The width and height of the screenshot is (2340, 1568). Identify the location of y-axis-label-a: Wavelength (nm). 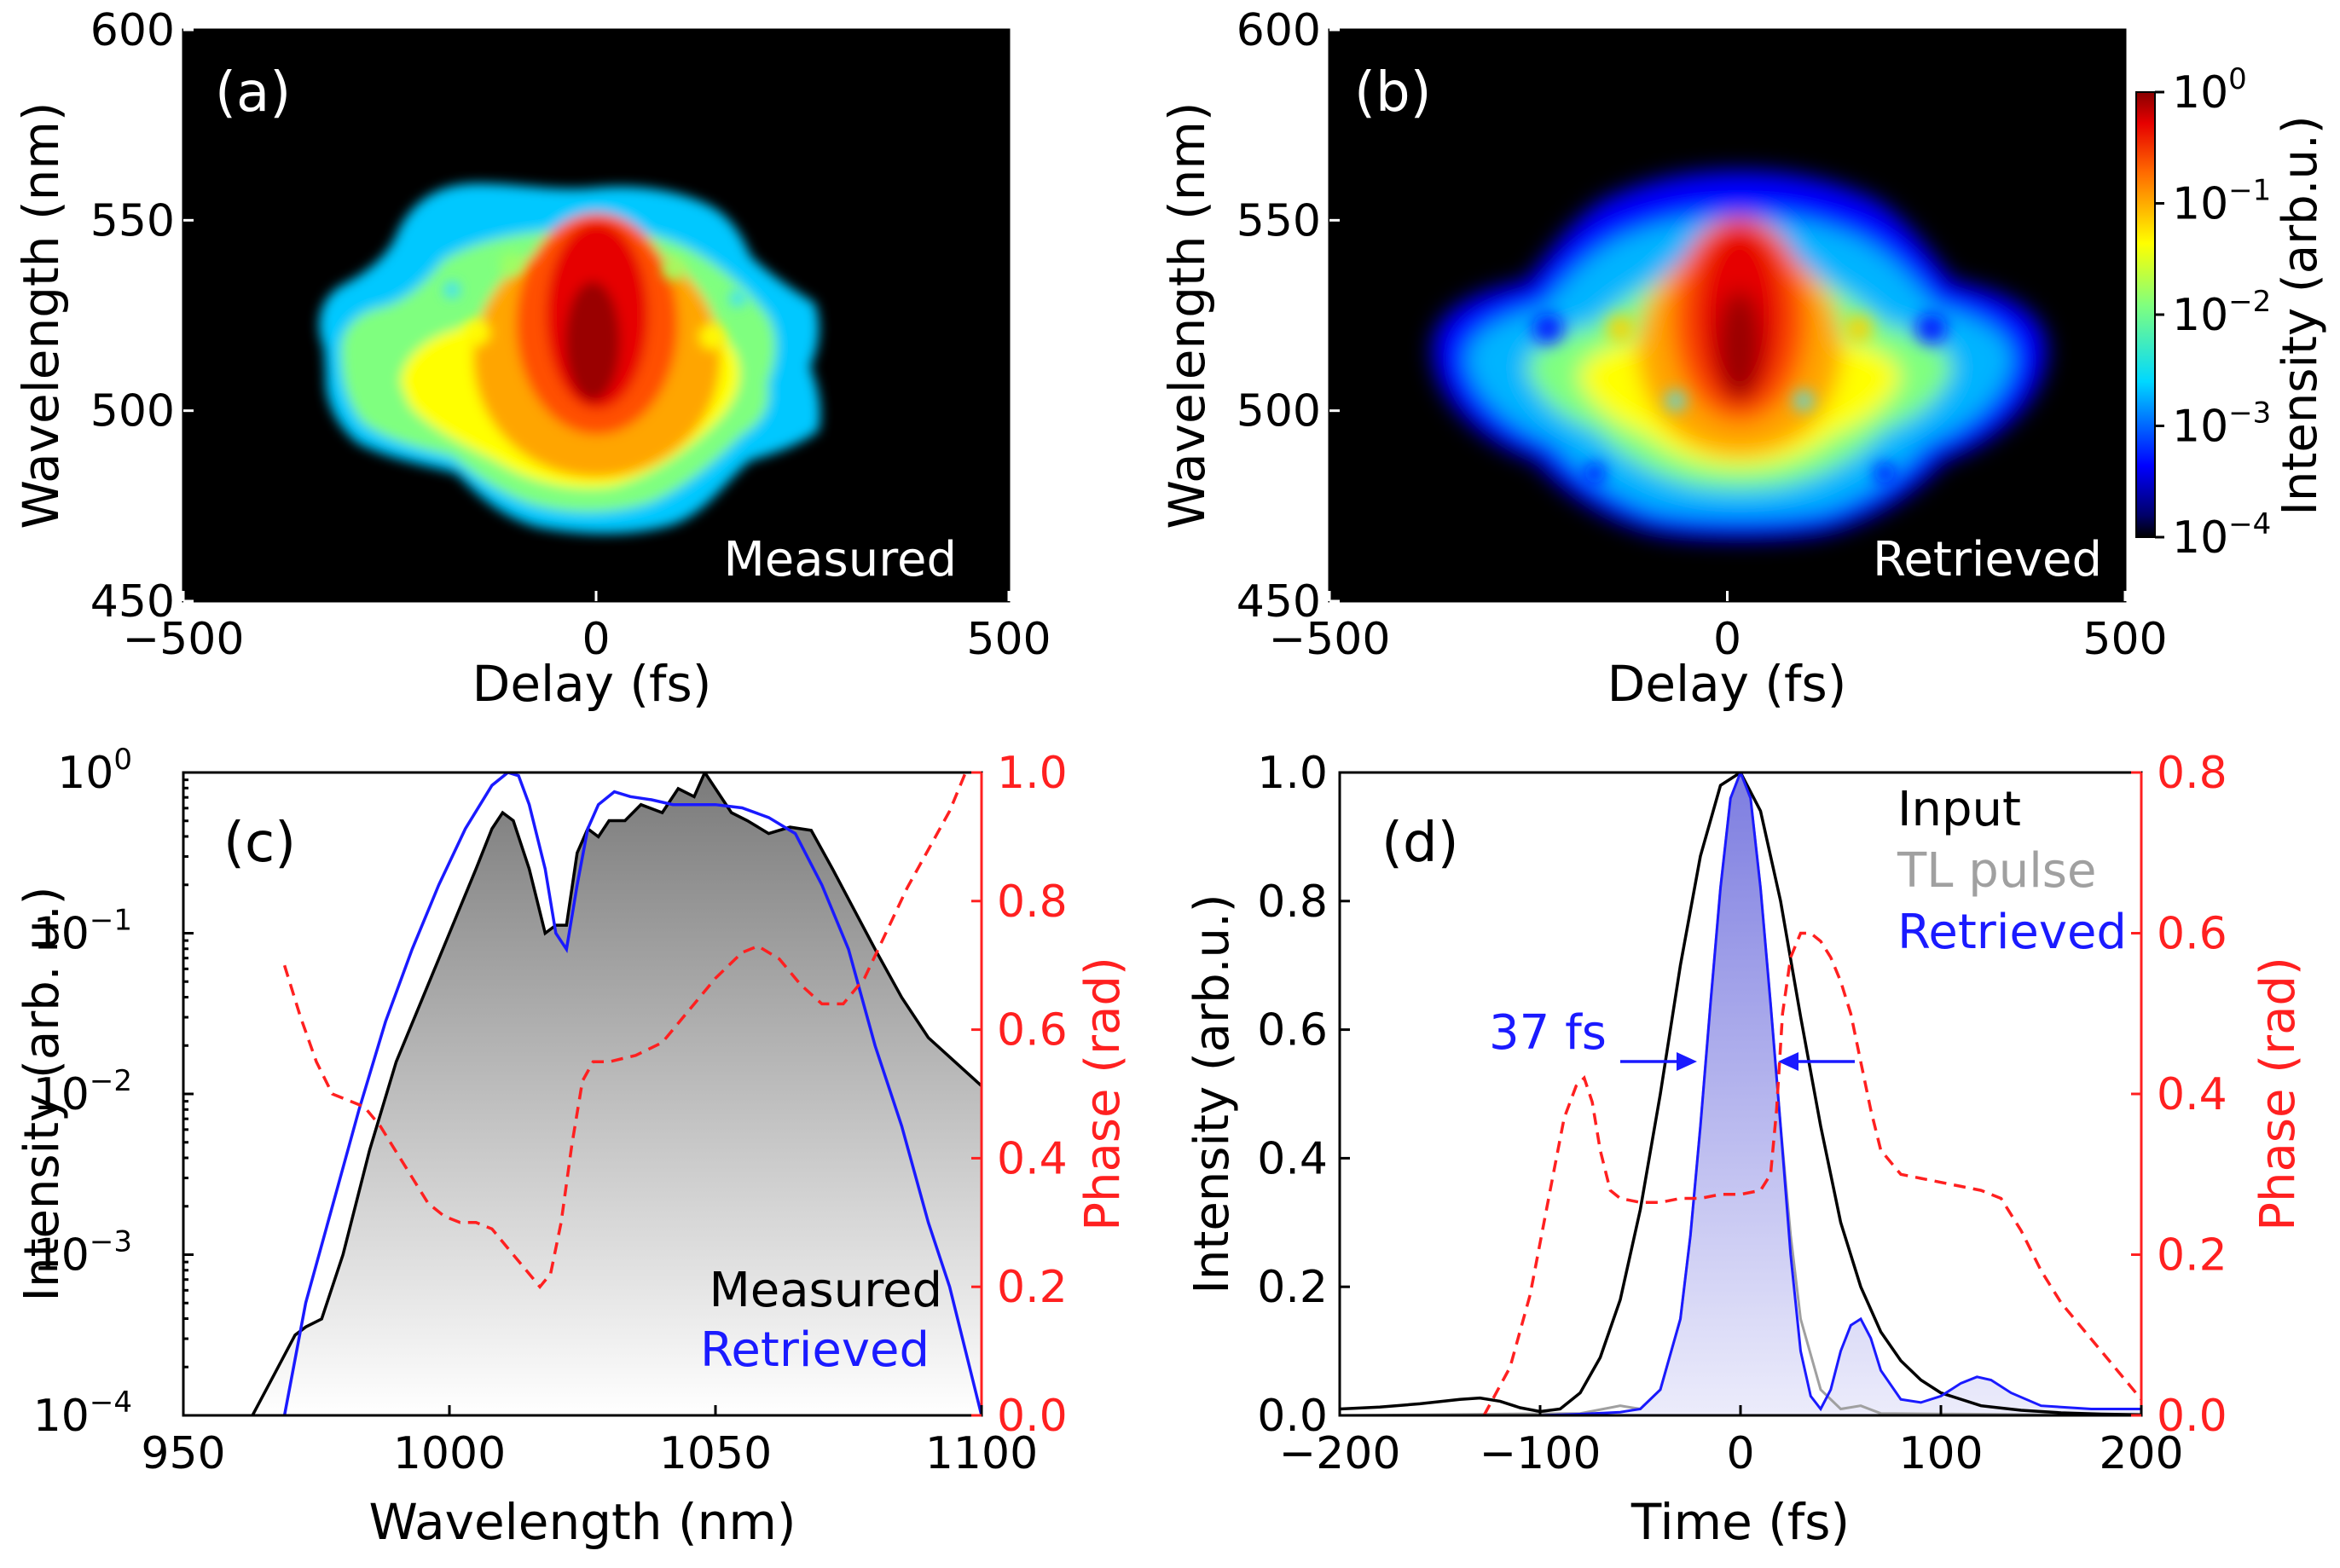
(41, 315).